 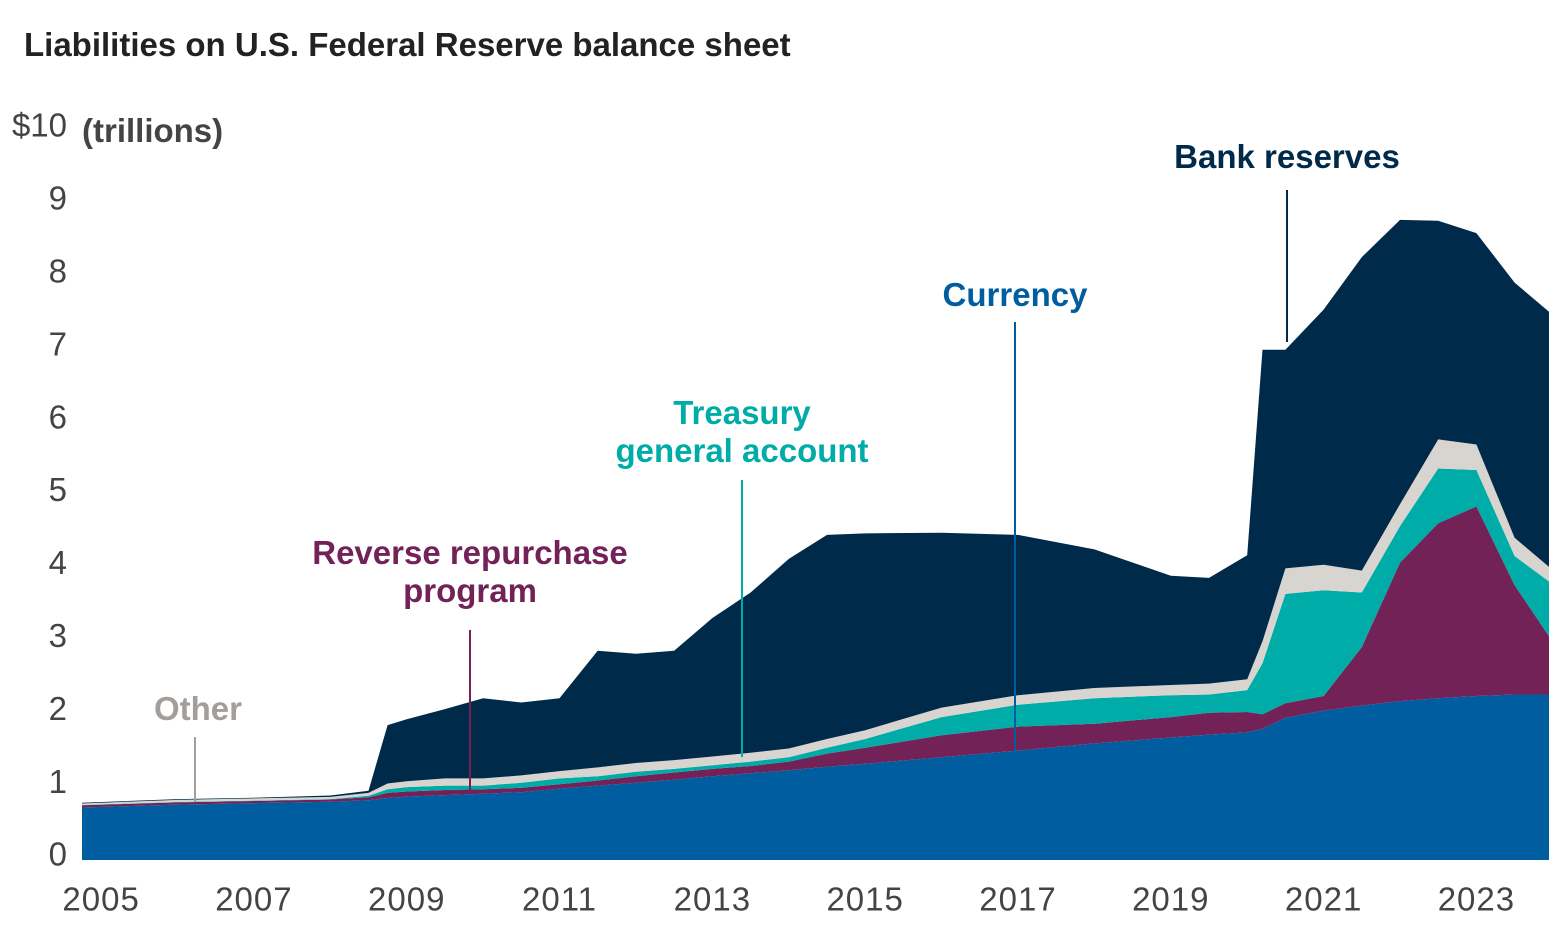 What do you see at coordinates (742, 431) in the screenshot?
I see `series-label: Treasury general account` at bounding box center [742, 431].